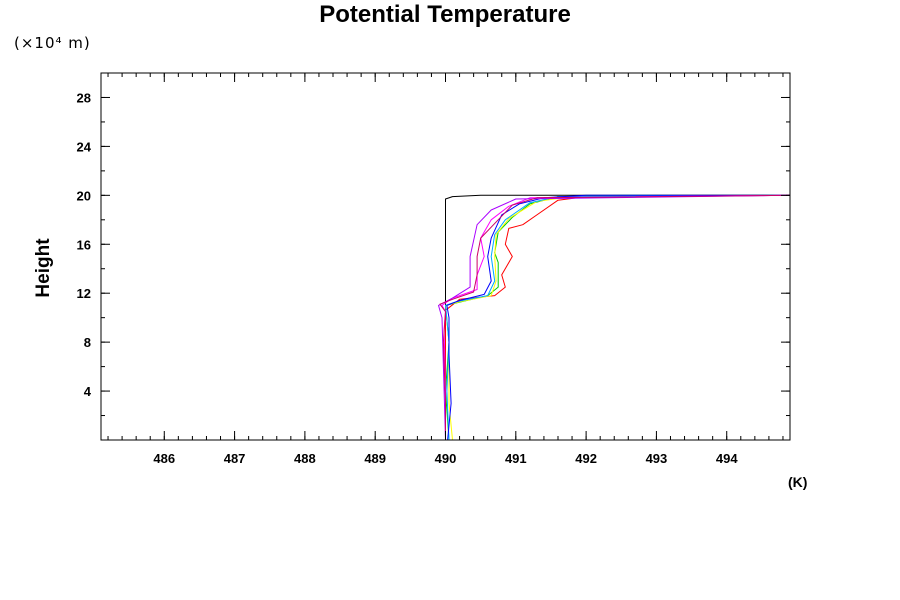  What do you see at coordinates (798, 482) in the screenshot?
I see `x-axis-unit: (K)` at bounding box center [798, 482].